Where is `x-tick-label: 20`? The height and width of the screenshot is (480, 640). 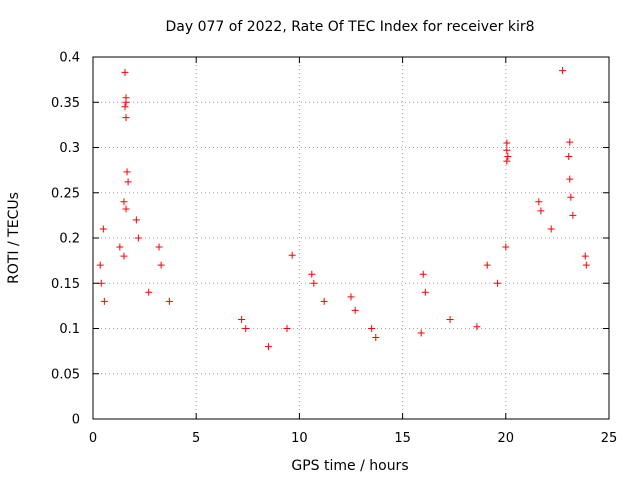
x-tick-label: 20 is located at coordinates (506, 438).